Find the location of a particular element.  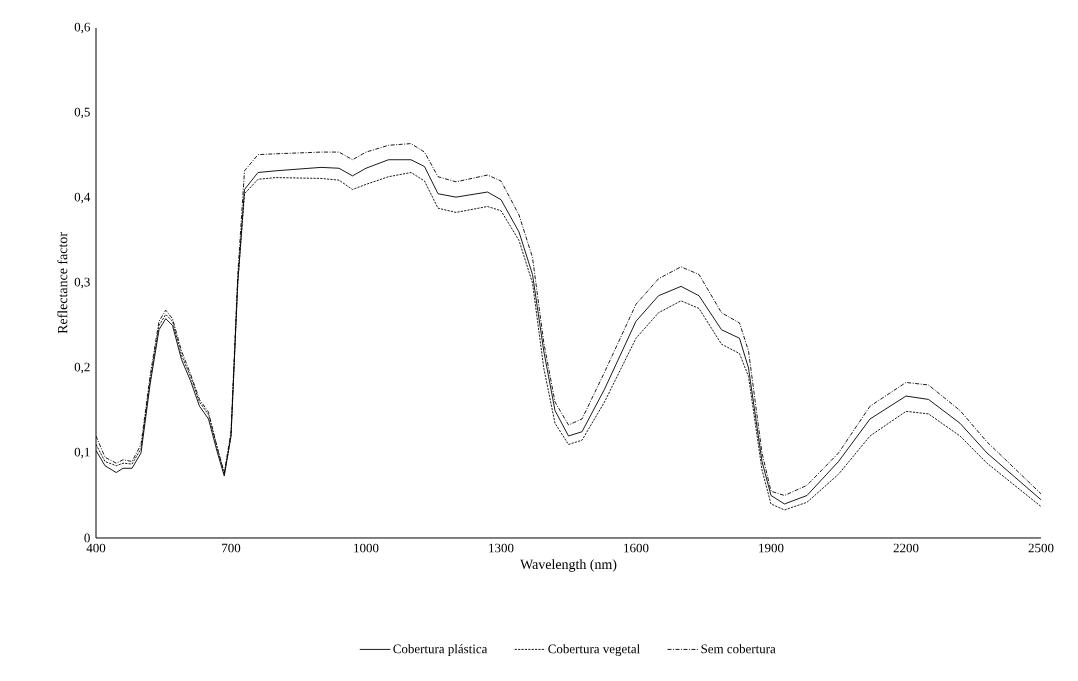

legend-label: Cobertura plástica is located at coordinates (440, 650).